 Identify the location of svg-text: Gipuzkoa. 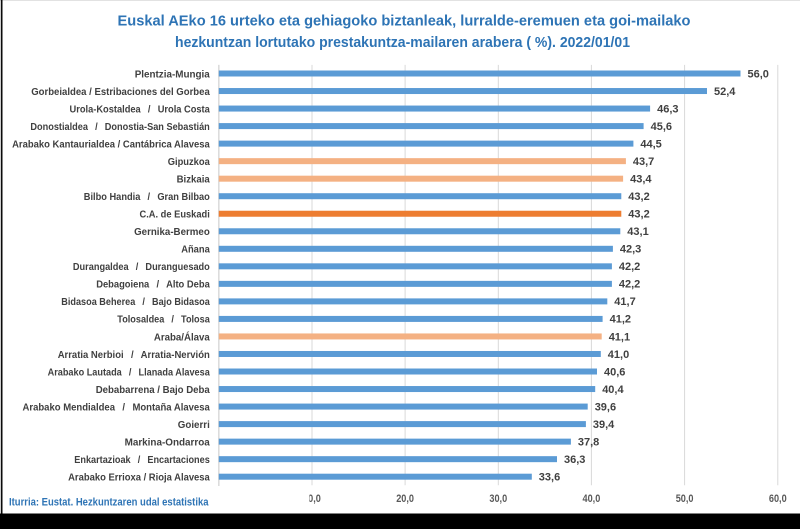
(189, 162).